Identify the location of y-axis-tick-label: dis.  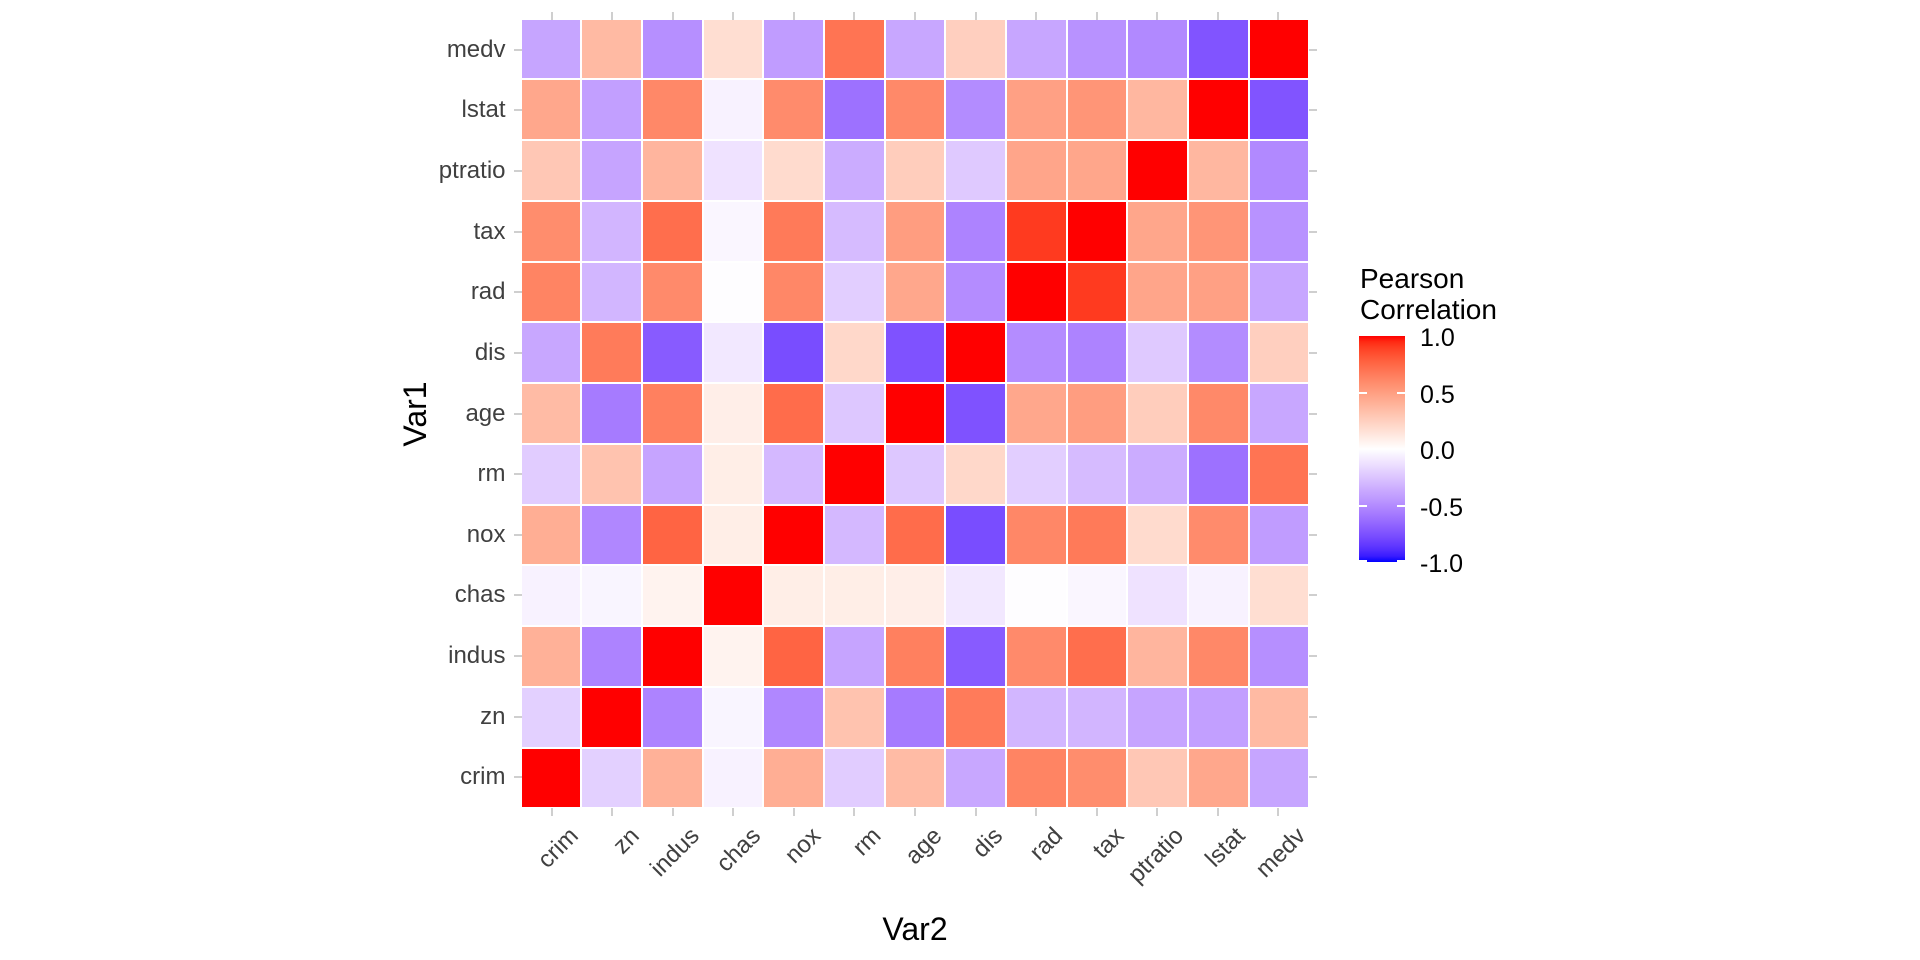
(490, 352).